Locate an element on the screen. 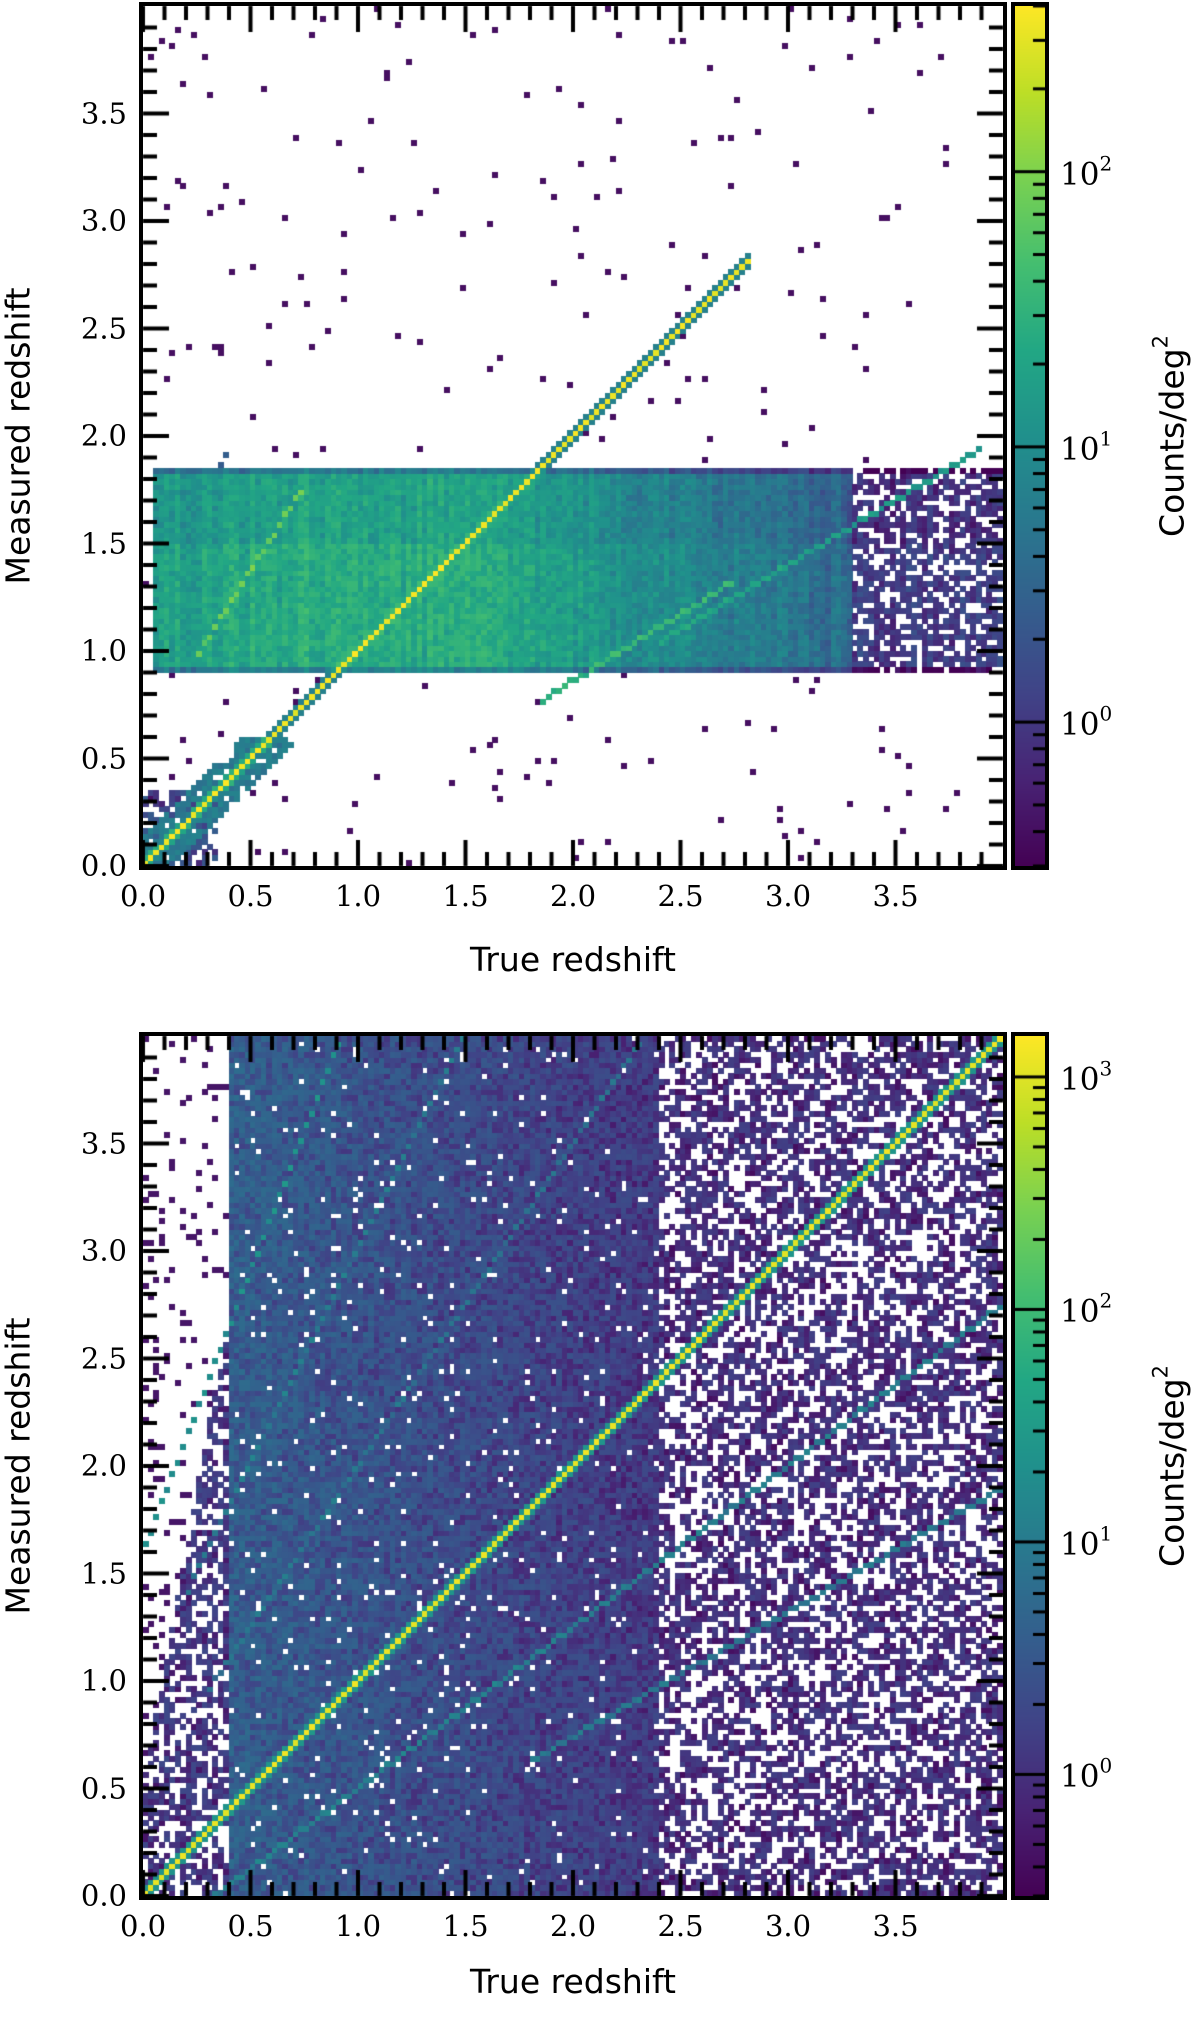  bottom-colorbar-label: Counts/deg2 is located at coordinates (1170, 1466).